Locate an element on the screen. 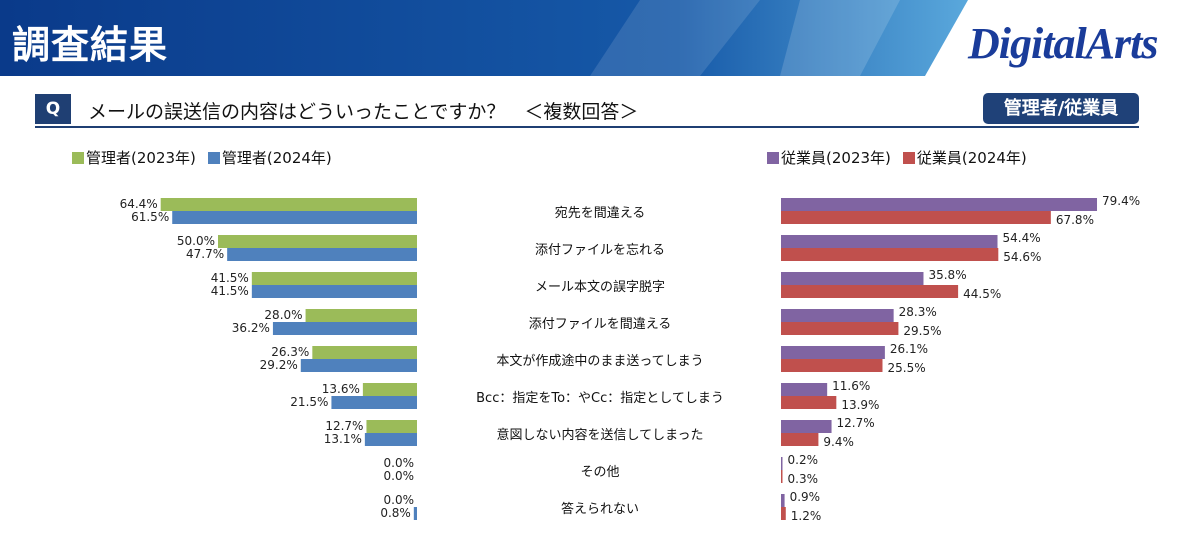 The image size is (1200, 538). data-label: 44.5% is located at coordinates (982, 294).